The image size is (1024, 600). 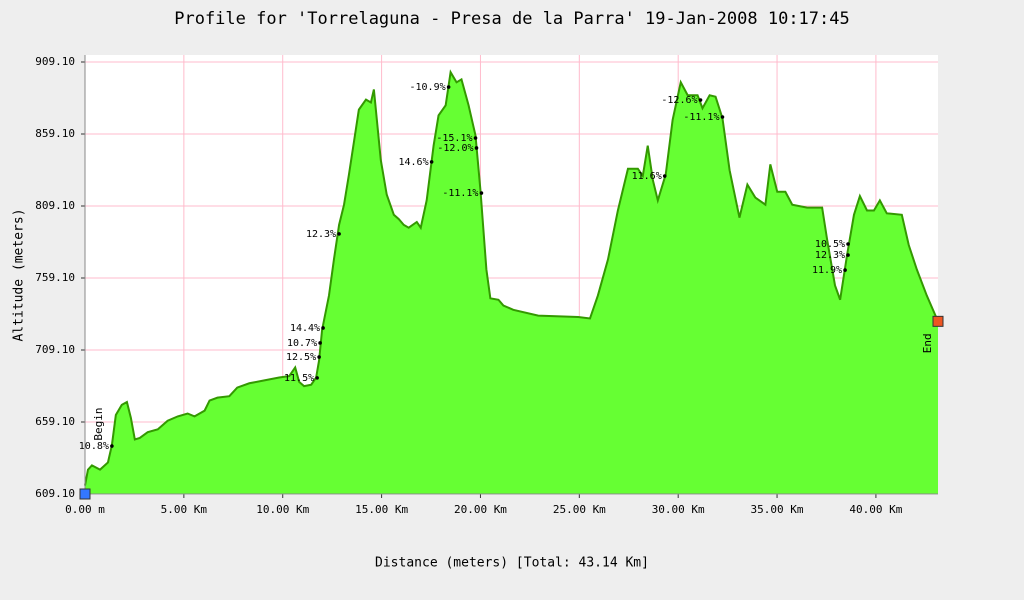 I want to click on annotation-label: 11.5%, so click(x=299, y=378).